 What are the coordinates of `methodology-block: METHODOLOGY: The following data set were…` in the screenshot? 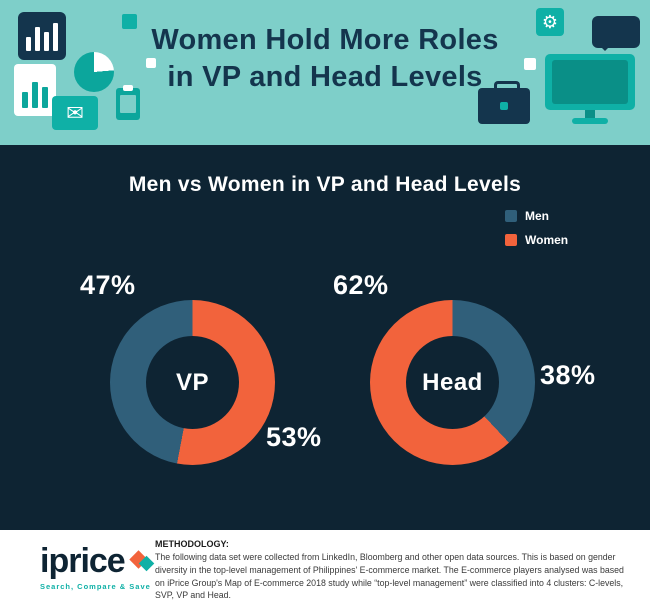 It's located at (395, 570).